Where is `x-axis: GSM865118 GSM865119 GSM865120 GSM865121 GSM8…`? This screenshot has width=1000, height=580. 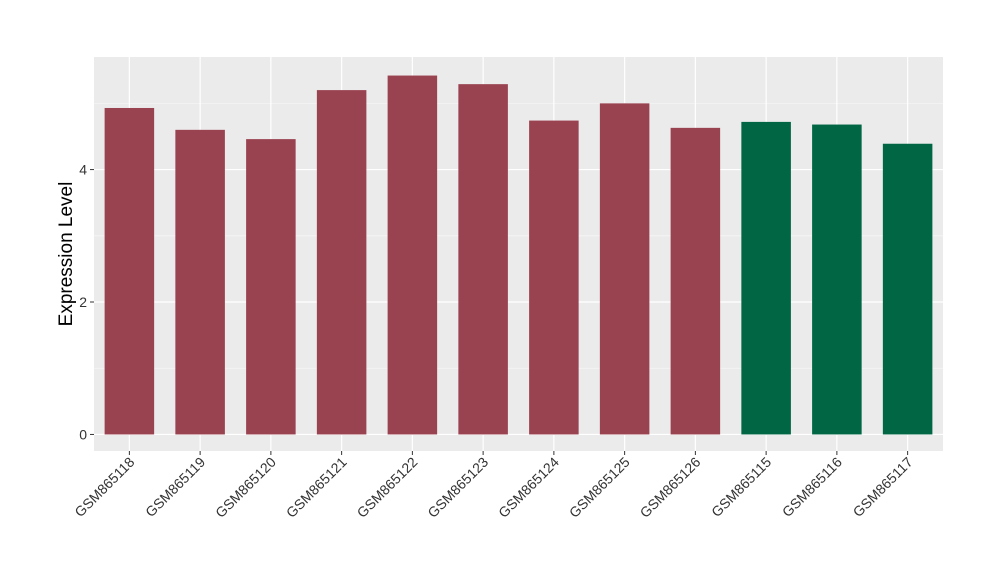 x-axis: GSM865118 GSM865119 GSM865120 GSM865121 GSM8… is located at coordinates (493, 486).